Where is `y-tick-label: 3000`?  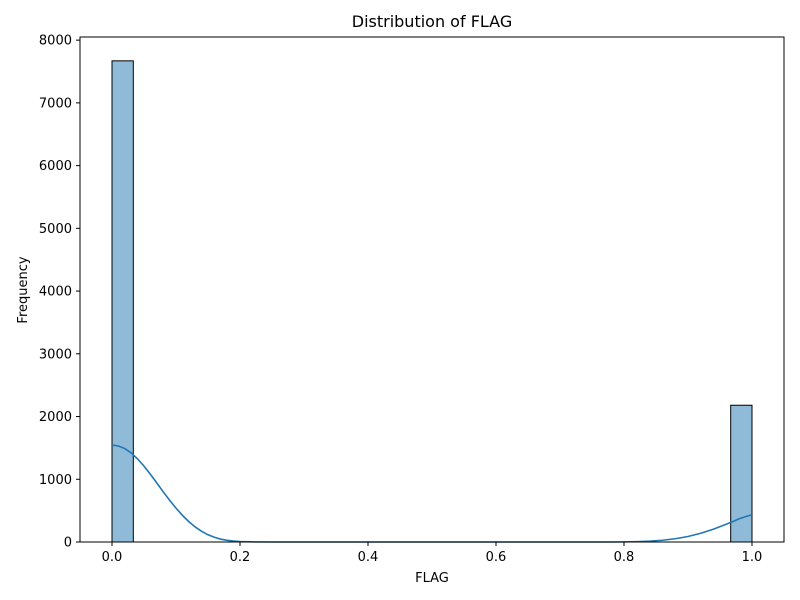
y-tick-label: 3000 is located at coordinates (55, 354).